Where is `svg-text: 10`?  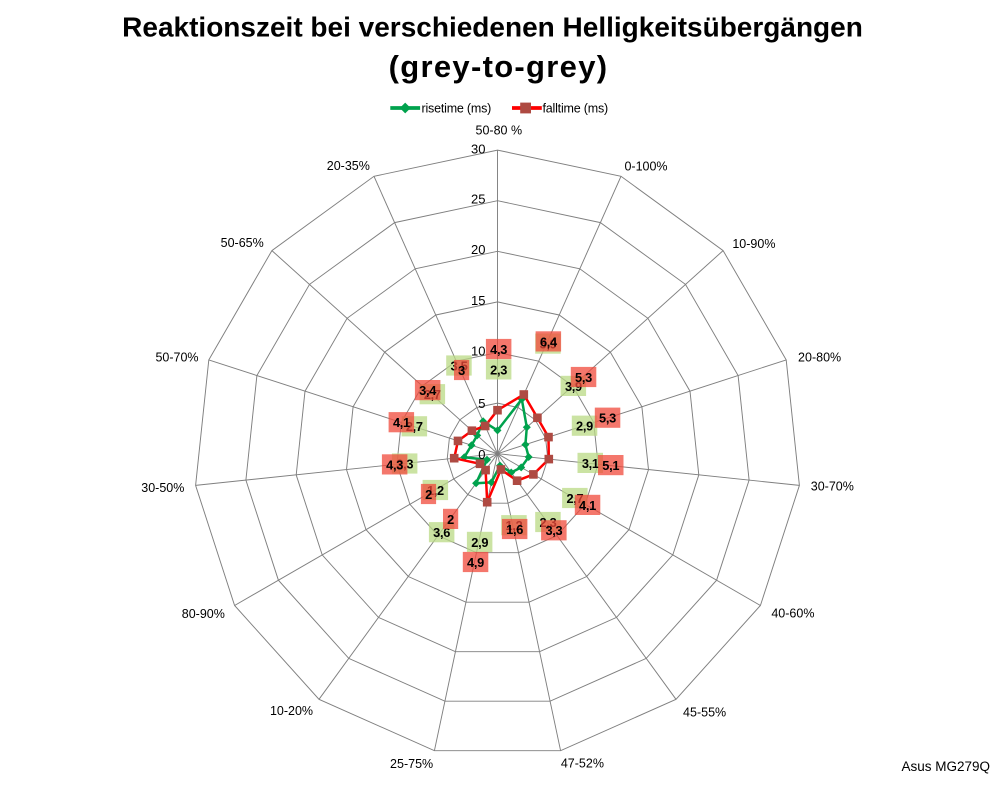
svg-text: 10 is located at coordinates (478, 351).